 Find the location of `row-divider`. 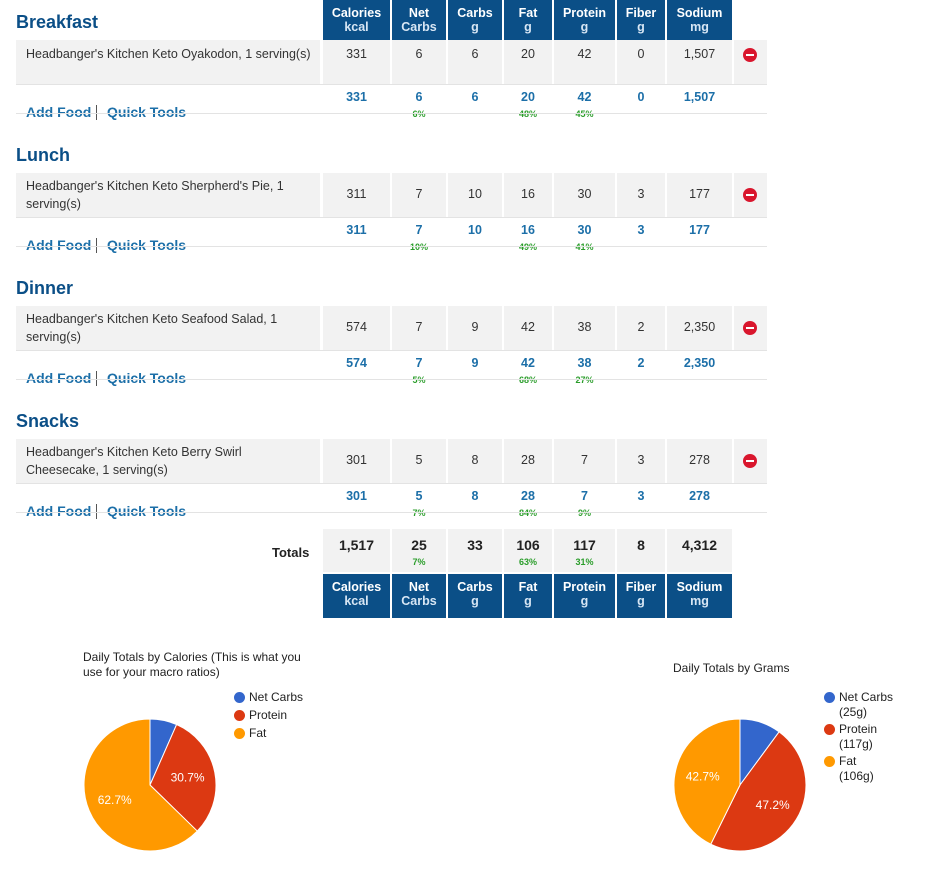

row-divider is located at coordinates (391, 483).